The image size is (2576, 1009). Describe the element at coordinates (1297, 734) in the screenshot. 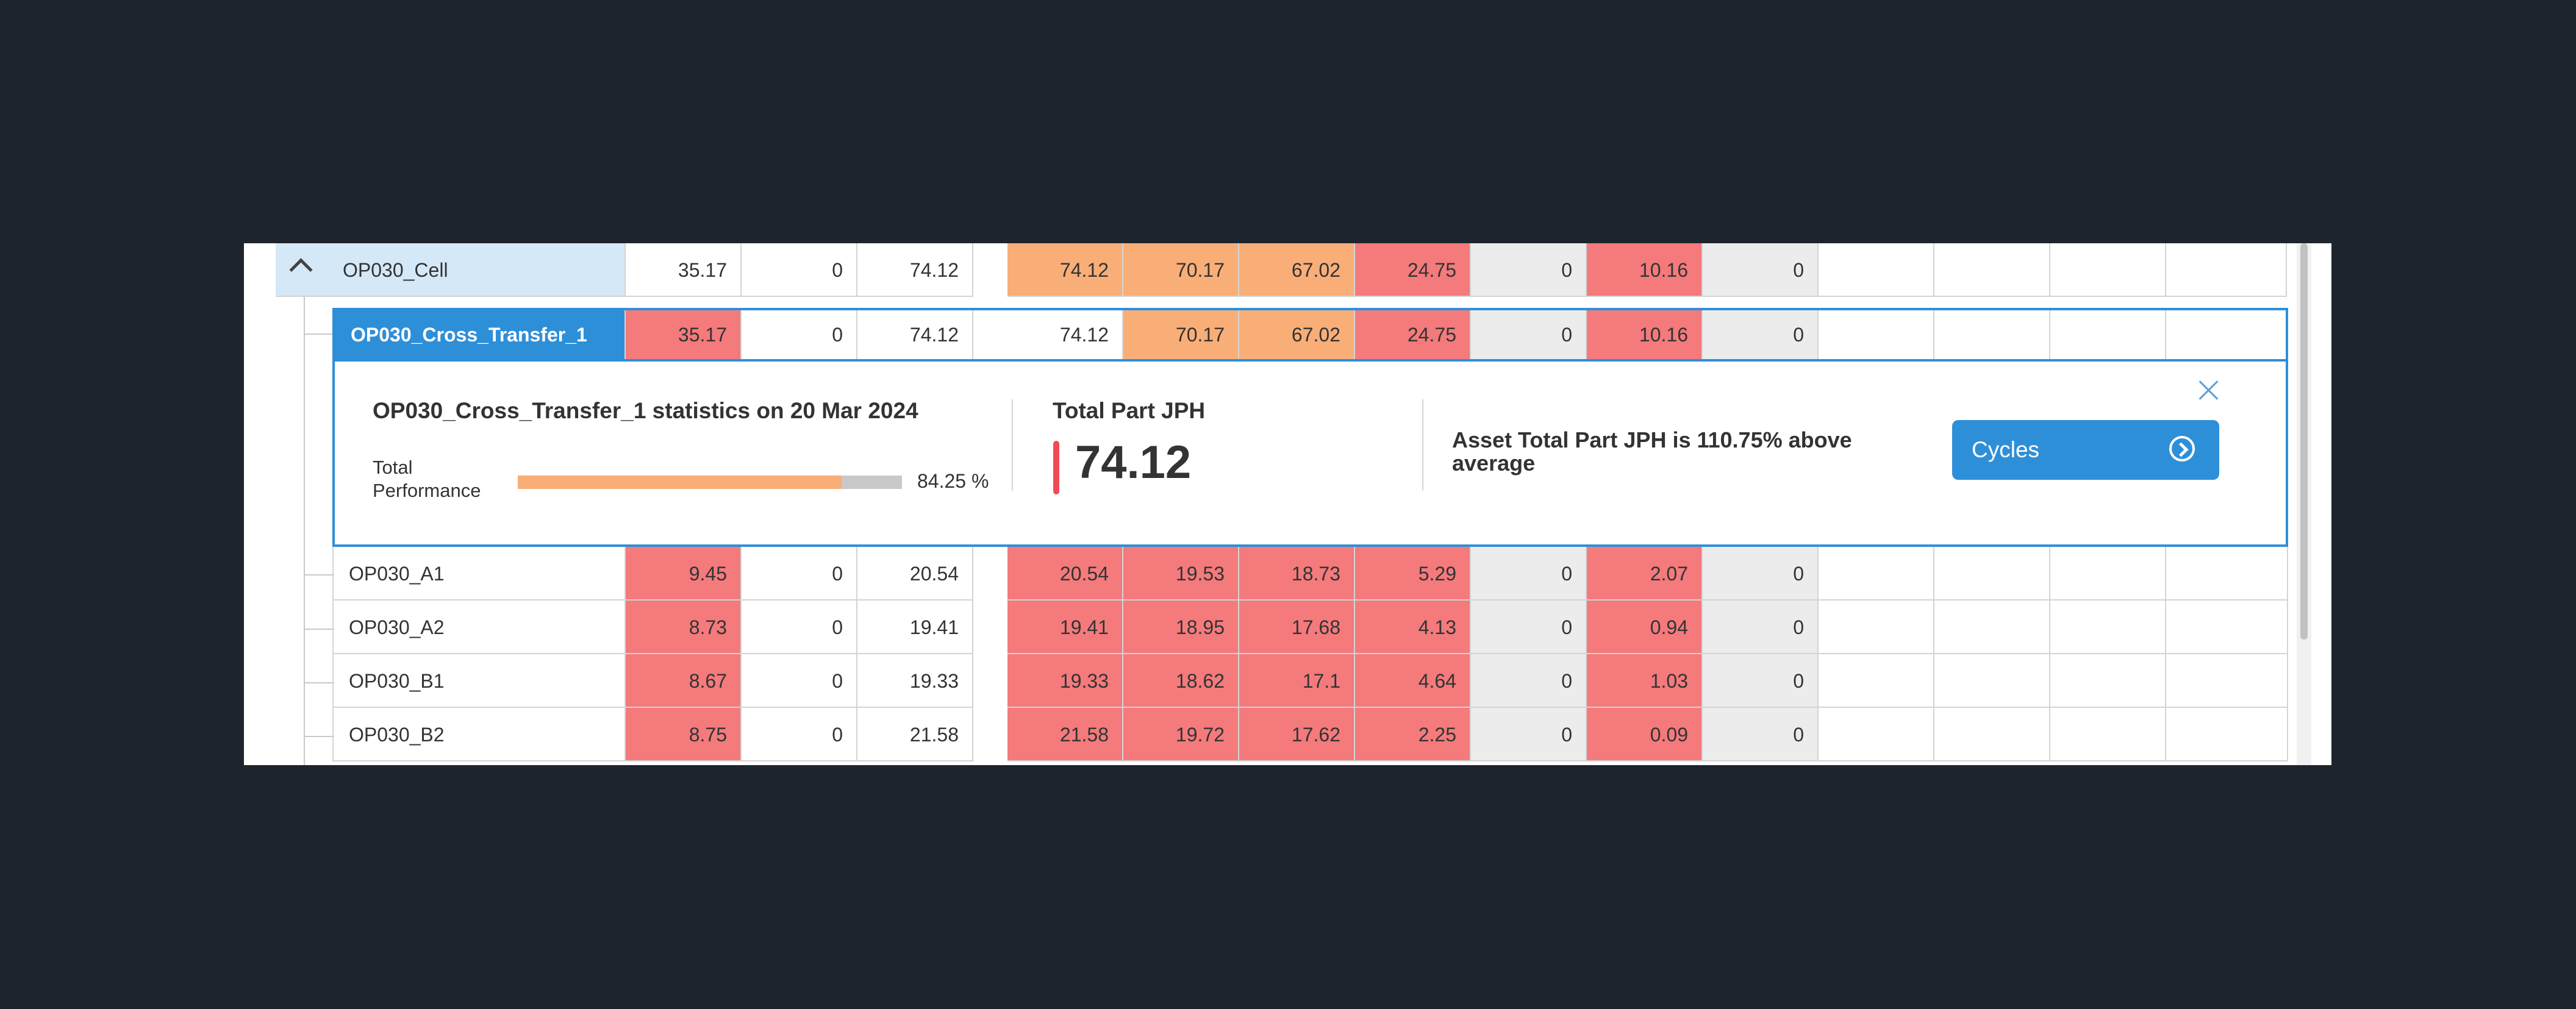

I see `value-cell: 17.62` at that location.